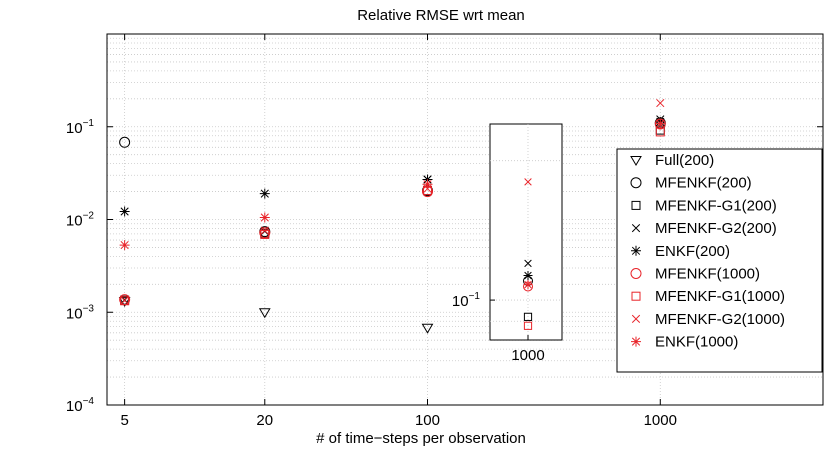 This screenshot has height=456, width=830. Describe the element at coordinates (703, 183) in the screenshot. I see `legend-label: MFENKF(200)` at that location.